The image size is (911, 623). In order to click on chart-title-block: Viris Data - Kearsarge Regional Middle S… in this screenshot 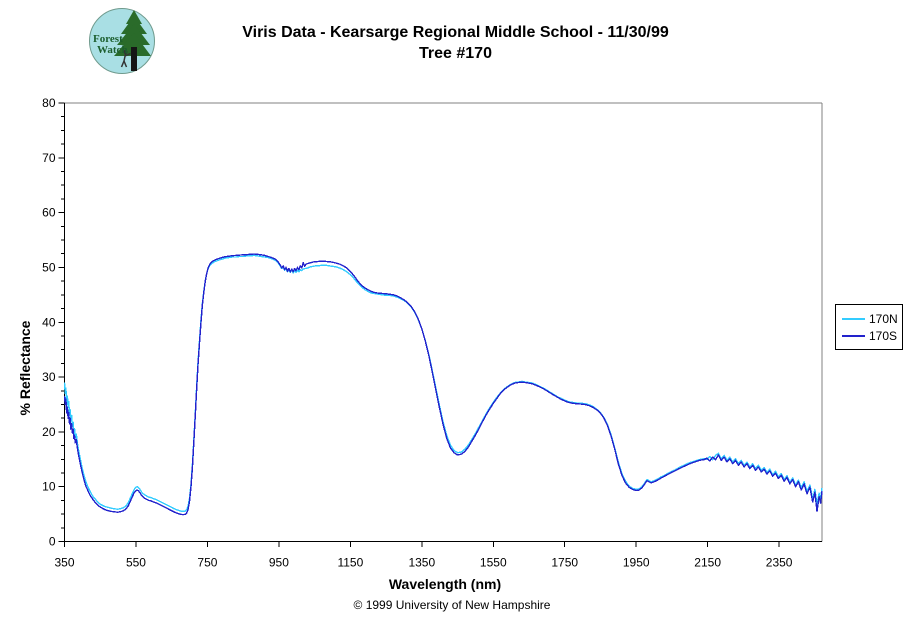, I will do `click(455, 43)`.